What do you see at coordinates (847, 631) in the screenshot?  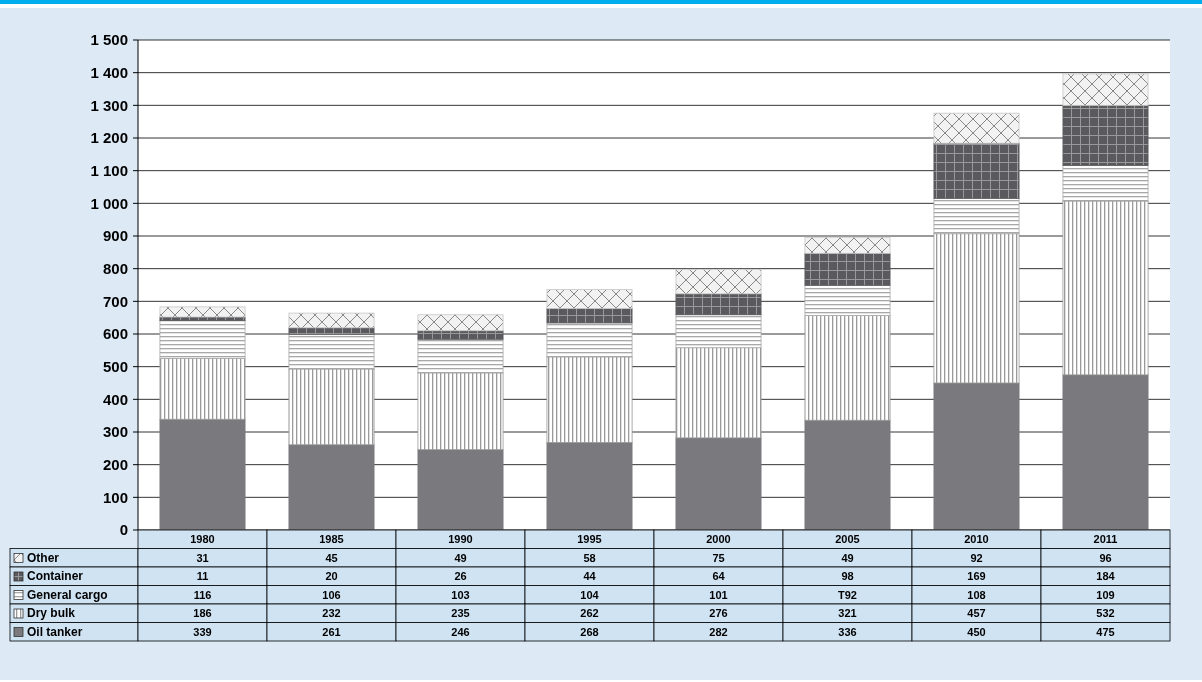 I see `data-label: 336` at bounding box center [847, 631].